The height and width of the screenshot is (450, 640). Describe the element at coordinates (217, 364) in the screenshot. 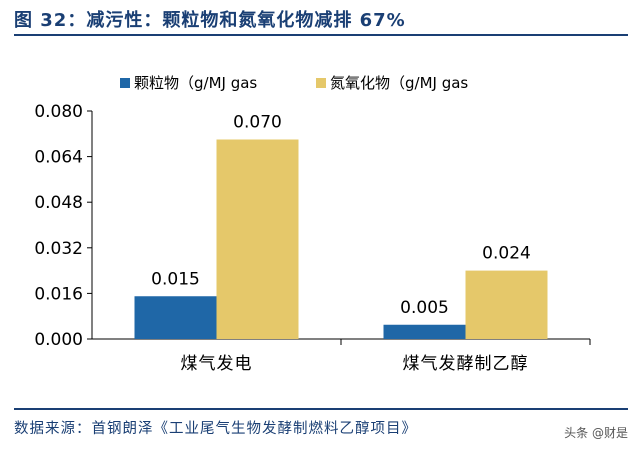

I see `x-category-label: 煤气发电` at that location.